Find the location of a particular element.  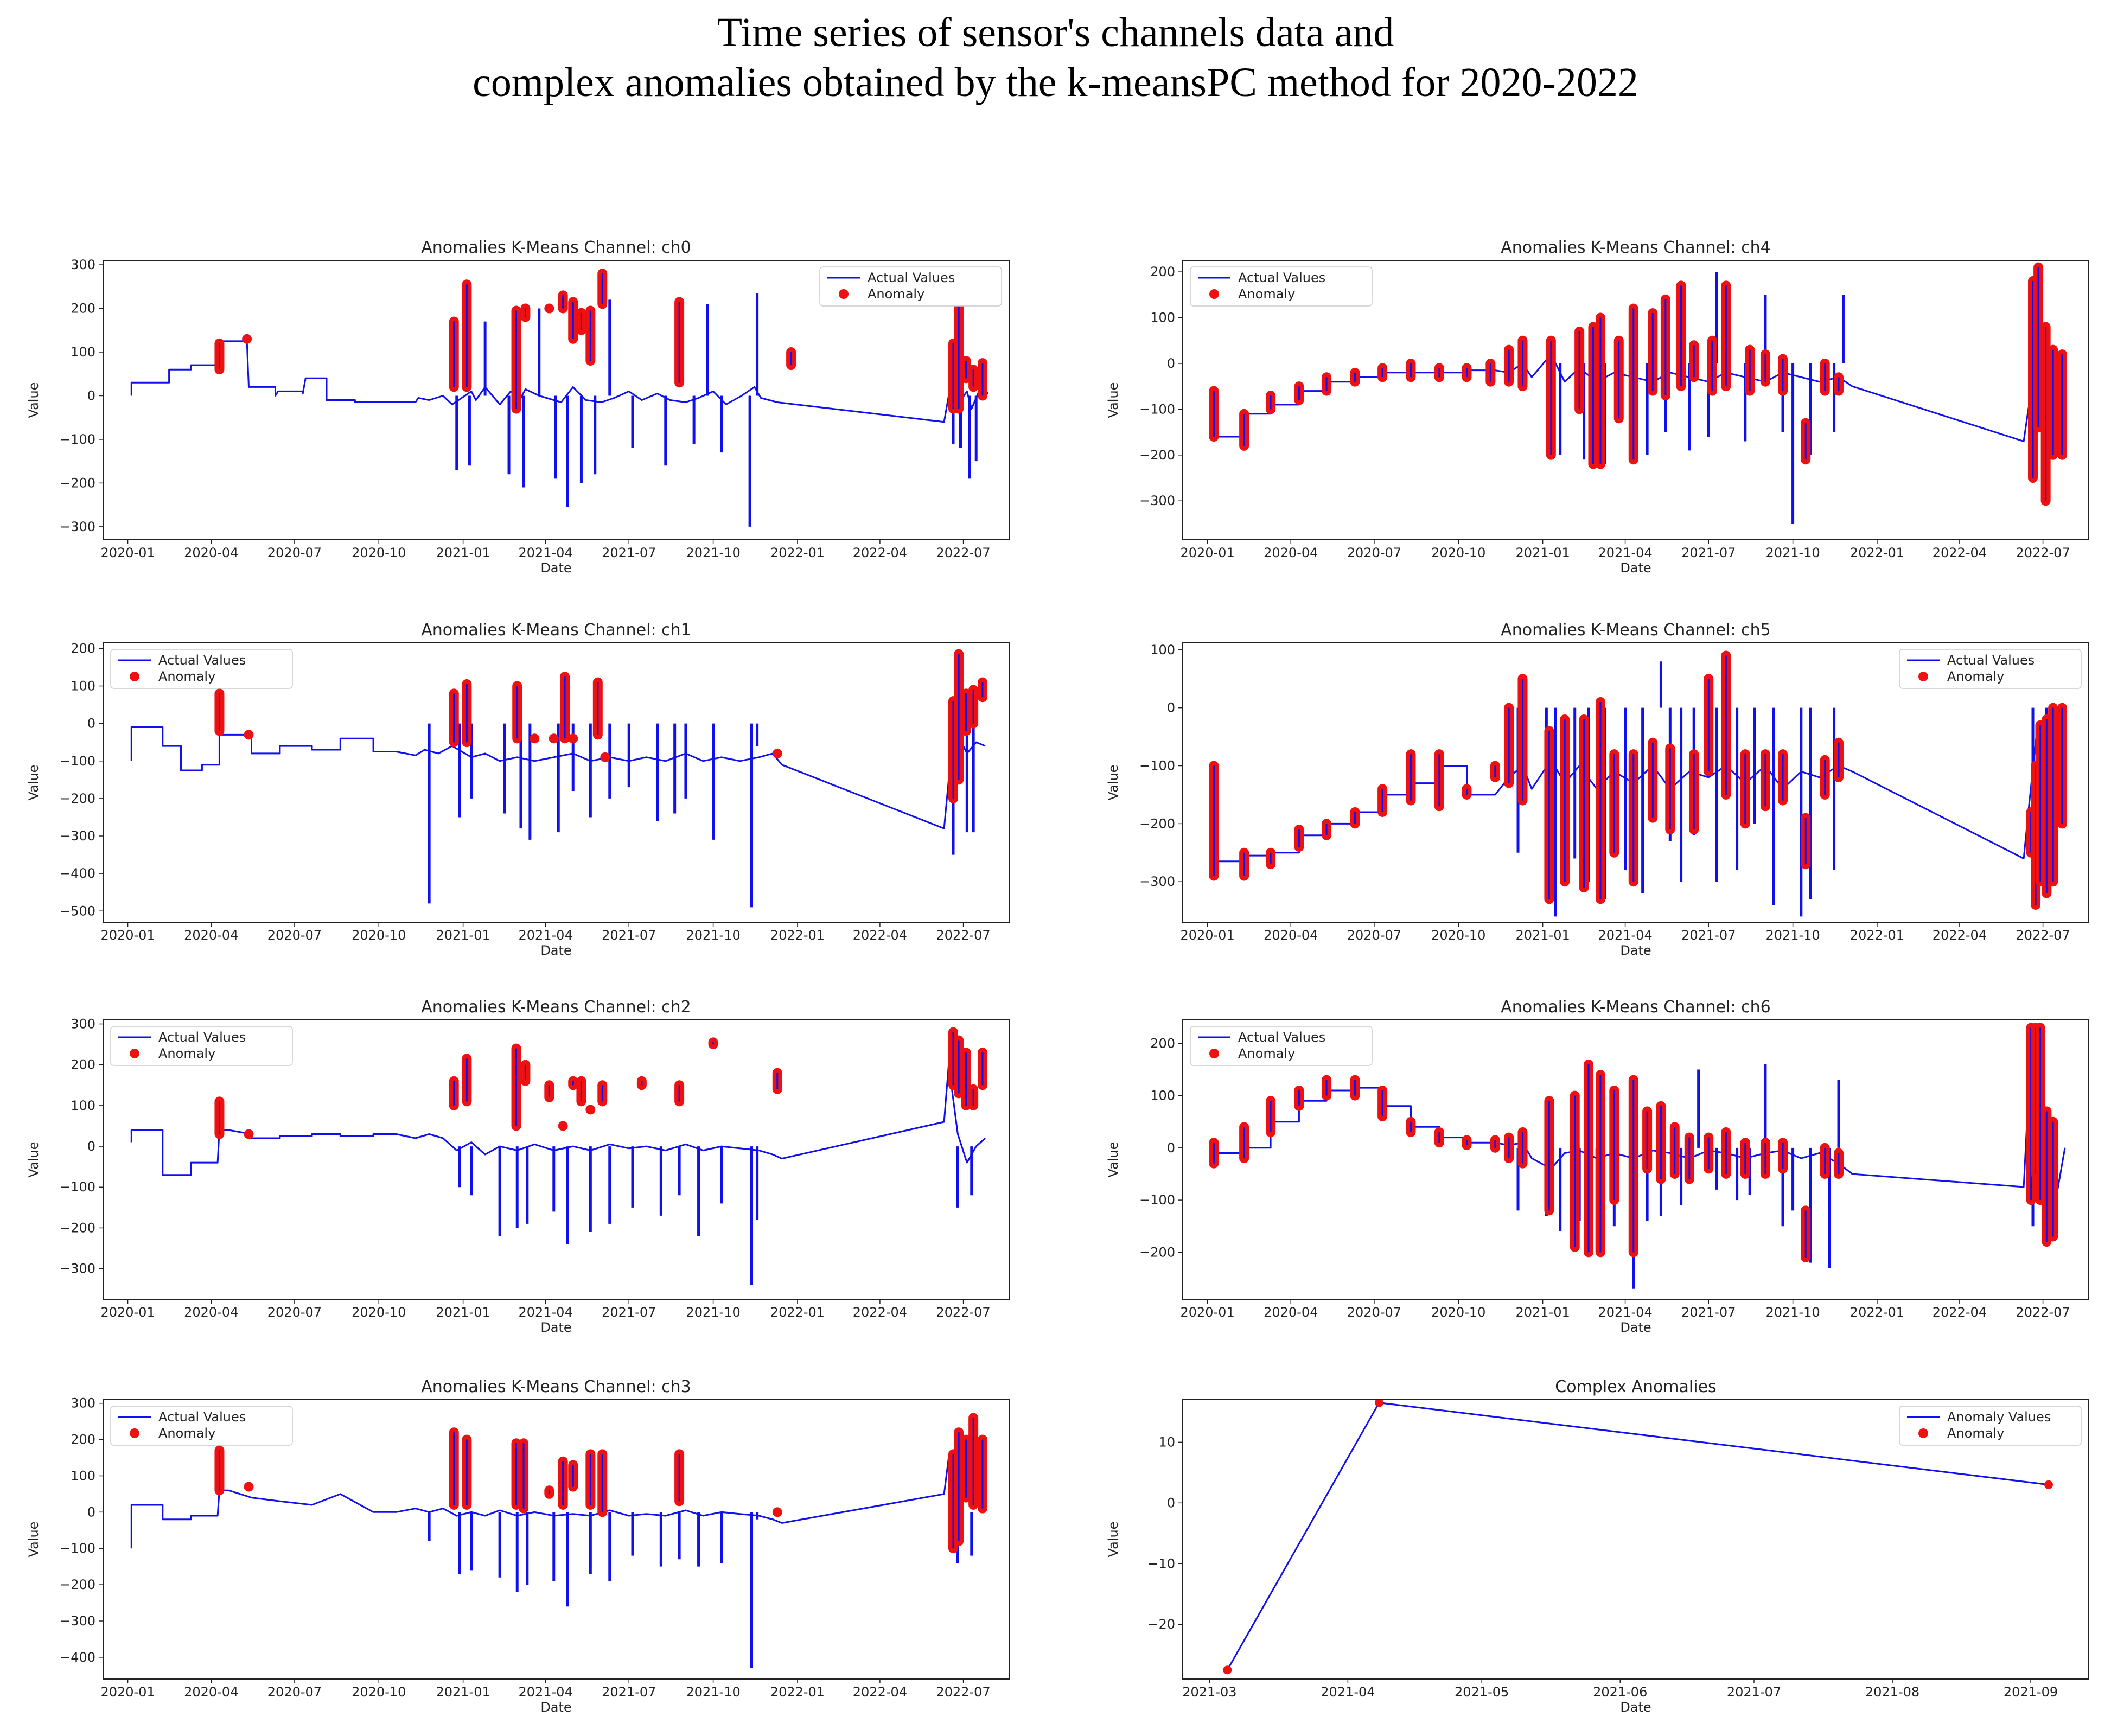

chart-title: Anomalies K-Means Channel: ch4 is located at coordinates (1636, 247).